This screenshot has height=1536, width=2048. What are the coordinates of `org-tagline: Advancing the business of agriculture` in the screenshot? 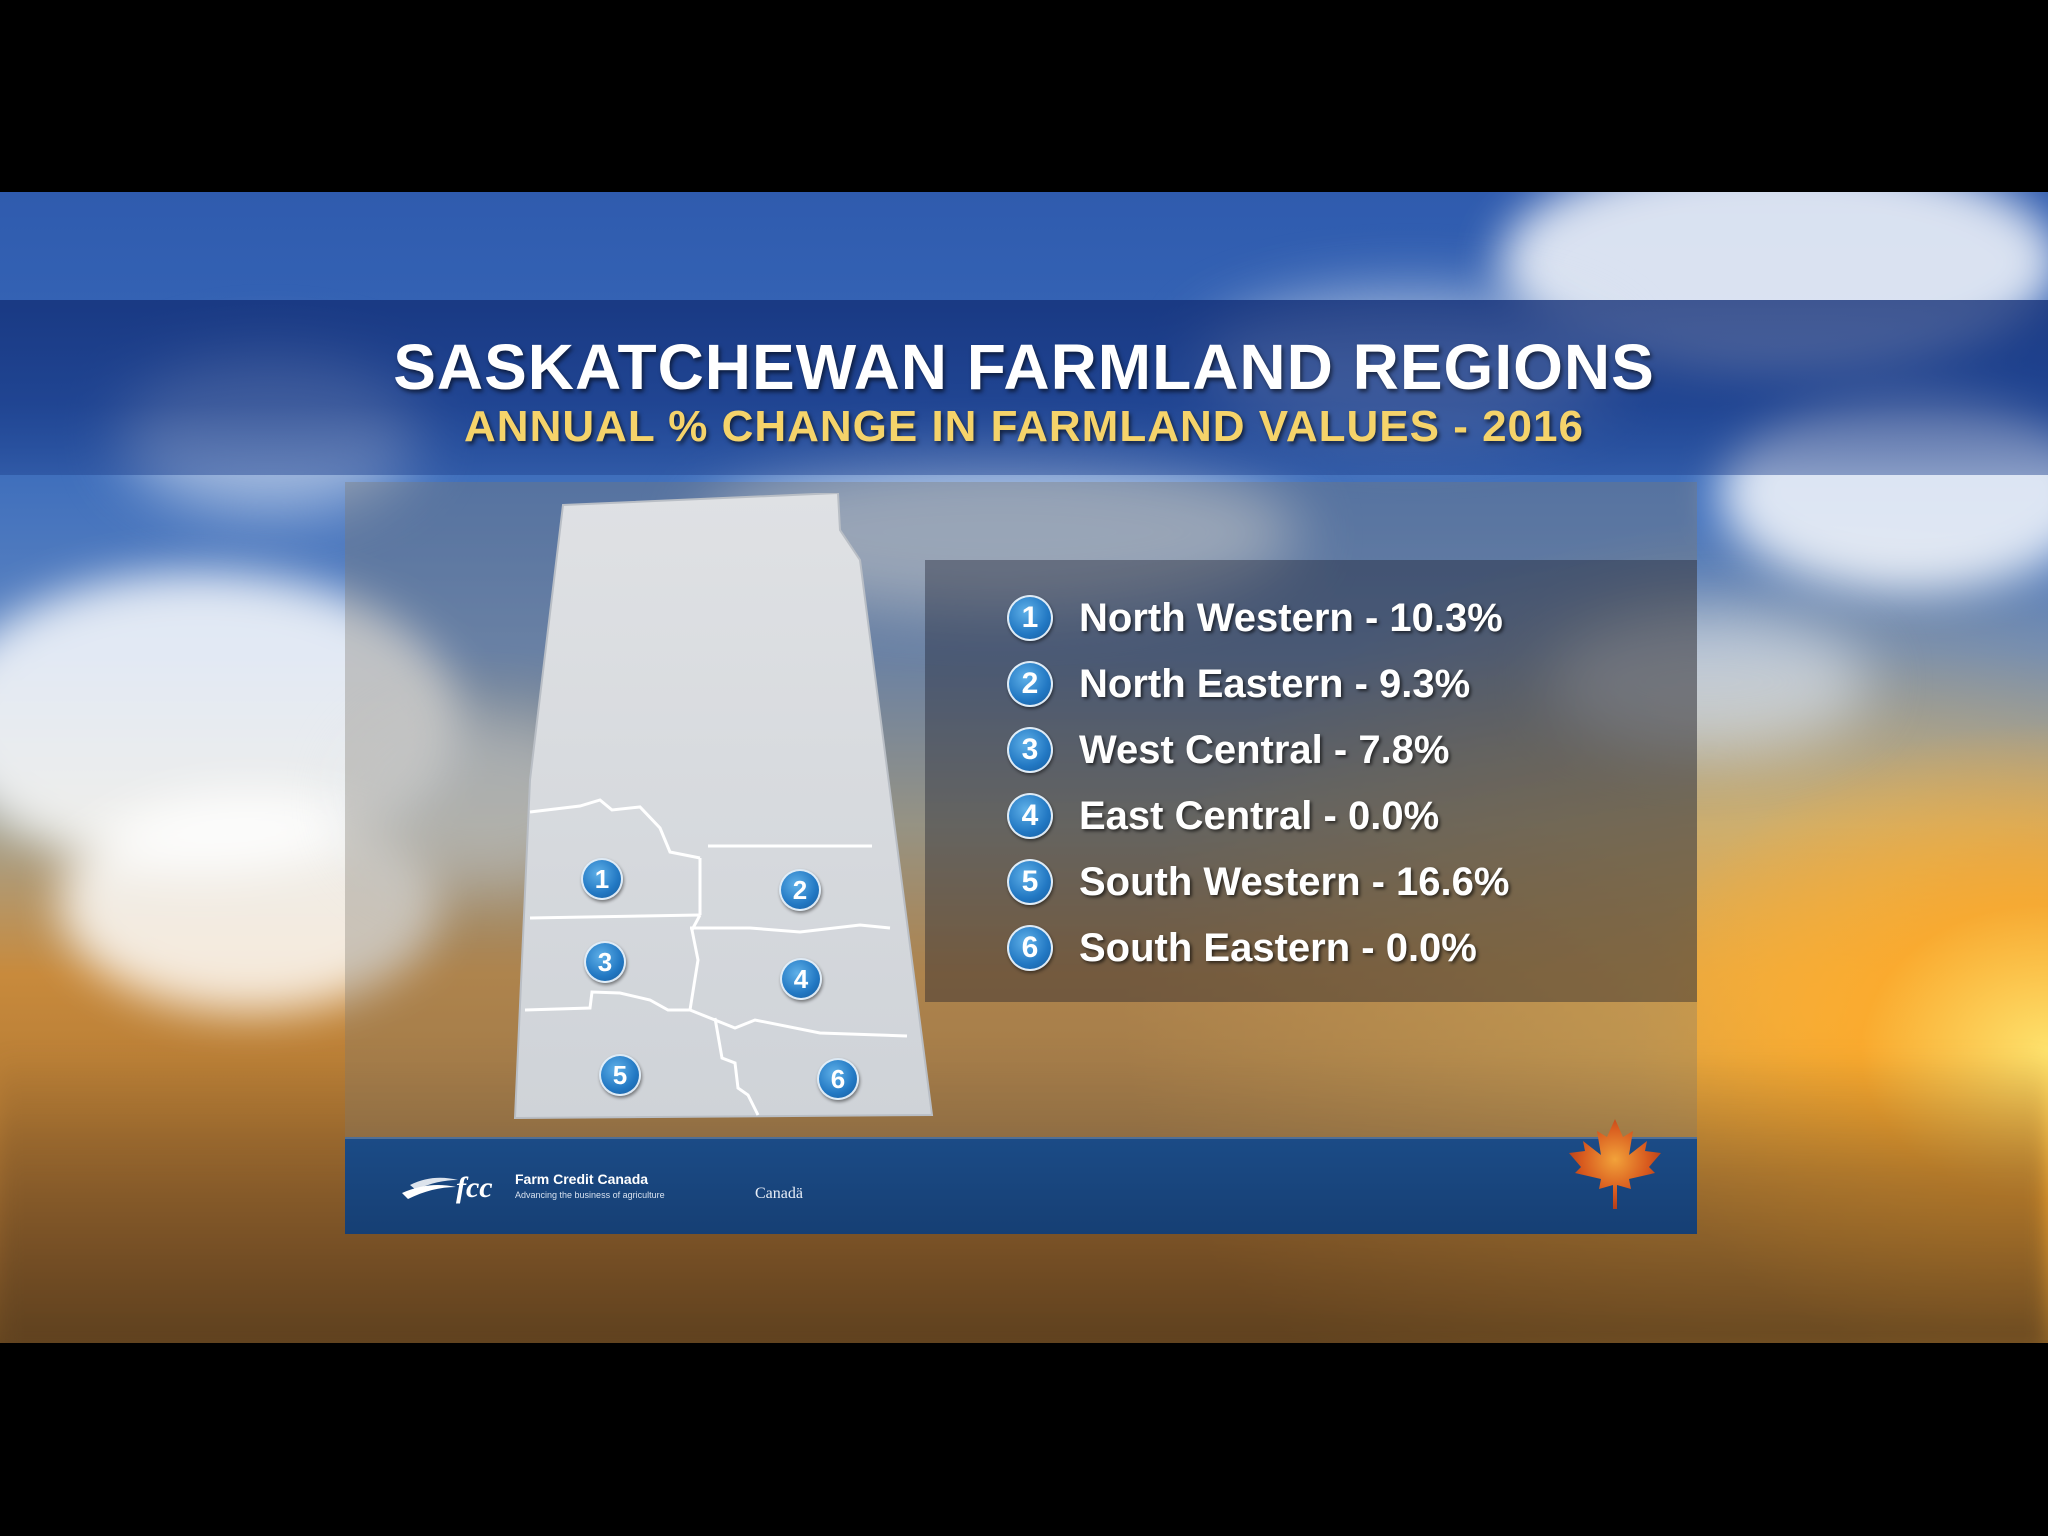 It's located at (590, 1195).